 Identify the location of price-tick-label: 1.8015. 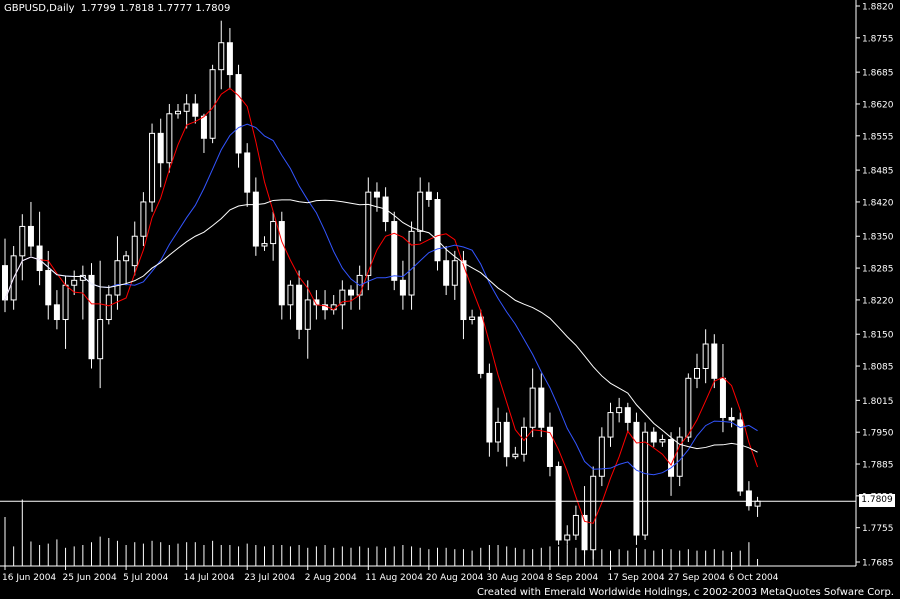
(878, 402).